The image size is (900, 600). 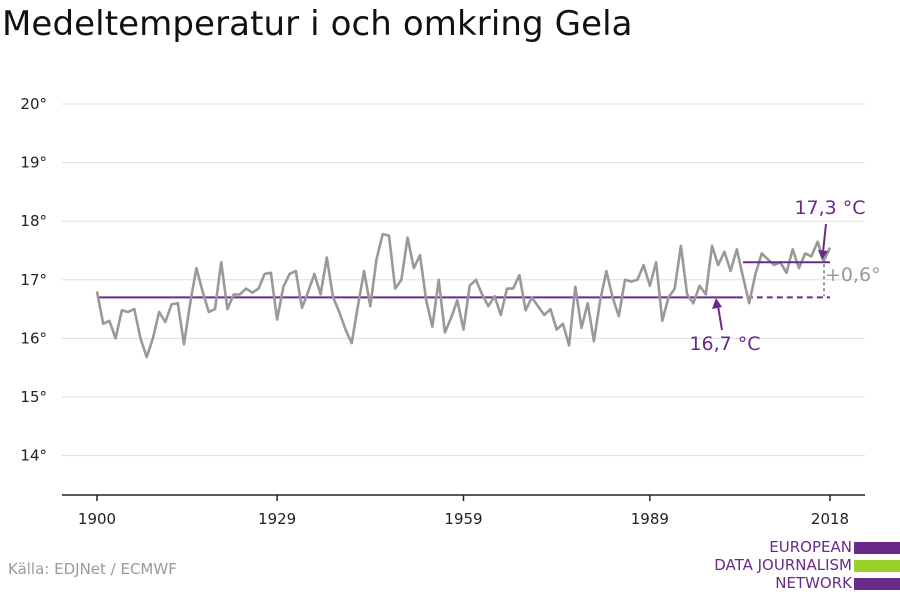 What do you see at coordinates (33, 104) in the screenshot?
I see `y-tick-label-20: 20°` at bounding box center [33, 104].